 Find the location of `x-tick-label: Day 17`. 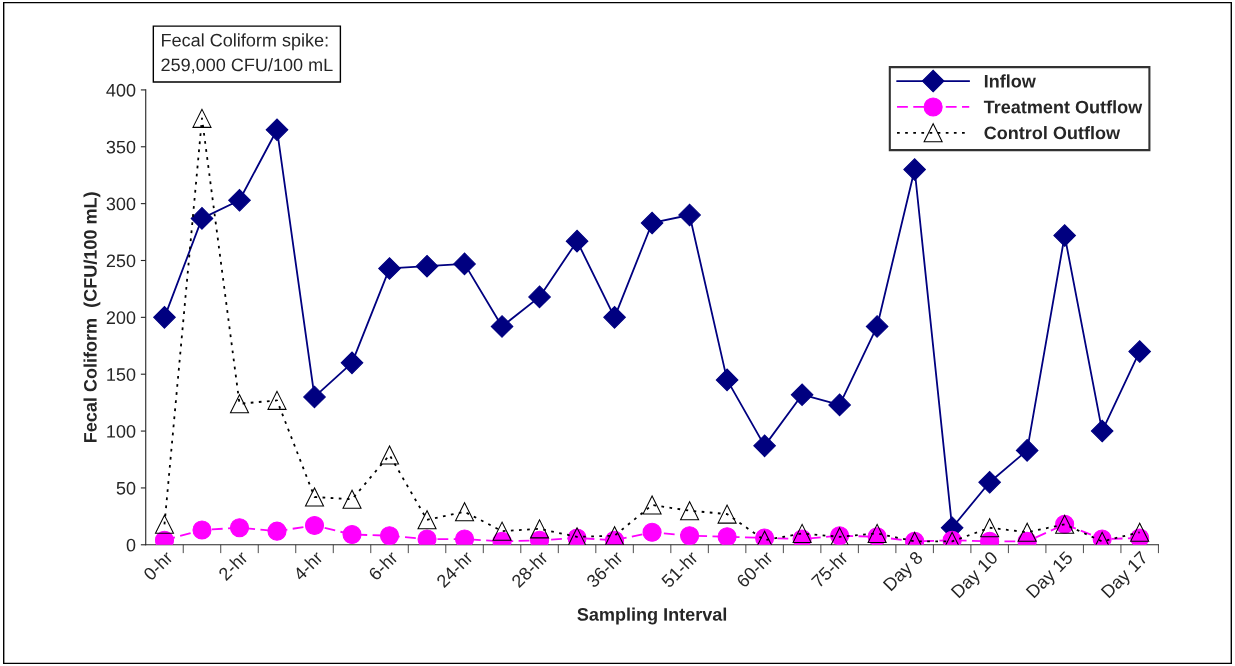

x-tick-label: Day 17 is located at coordinates (1125, 575).